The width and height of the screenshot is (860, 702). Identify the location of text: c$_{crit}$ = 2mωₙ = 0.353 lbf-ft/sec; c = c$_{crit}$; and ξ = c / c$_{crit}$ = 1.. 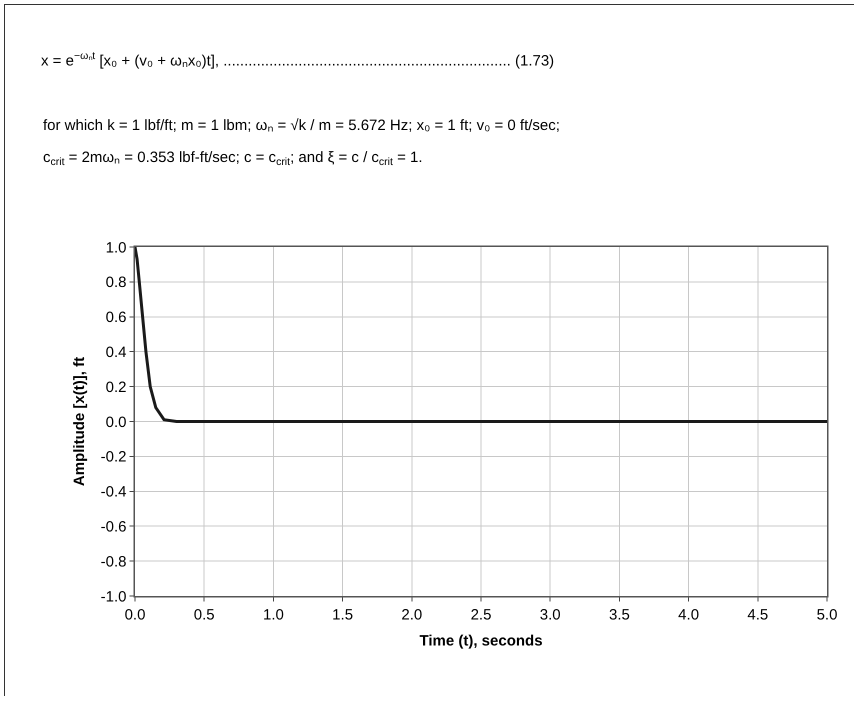
(233, 158).